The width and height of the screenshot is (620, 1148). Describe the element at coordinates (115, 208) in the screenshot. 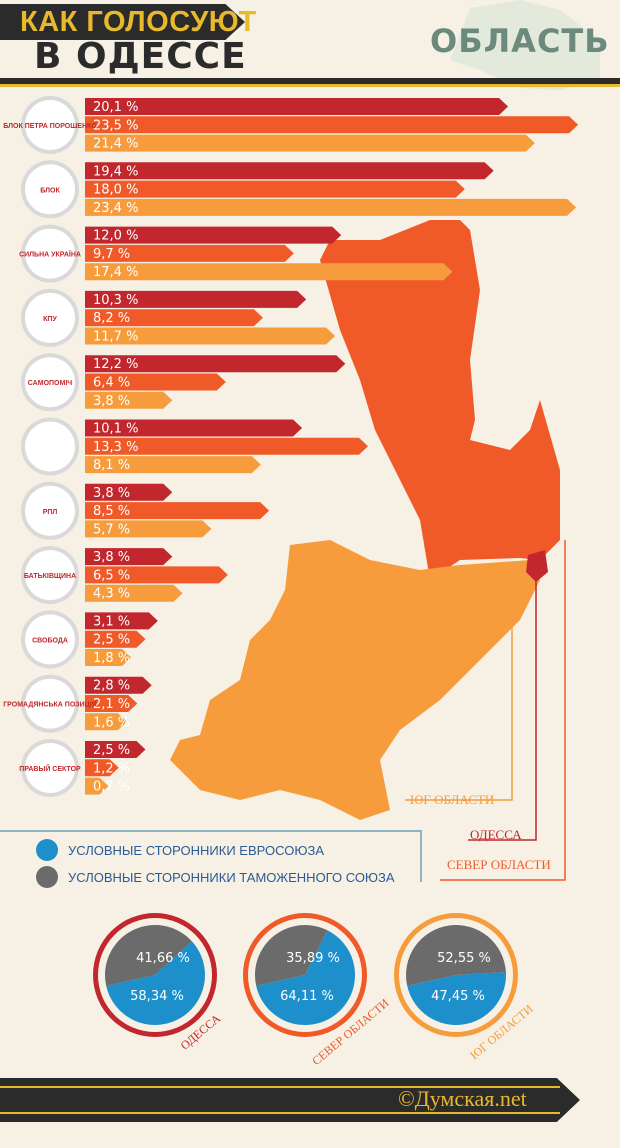

I see `bar-value-label: 23,4 %` at that location.